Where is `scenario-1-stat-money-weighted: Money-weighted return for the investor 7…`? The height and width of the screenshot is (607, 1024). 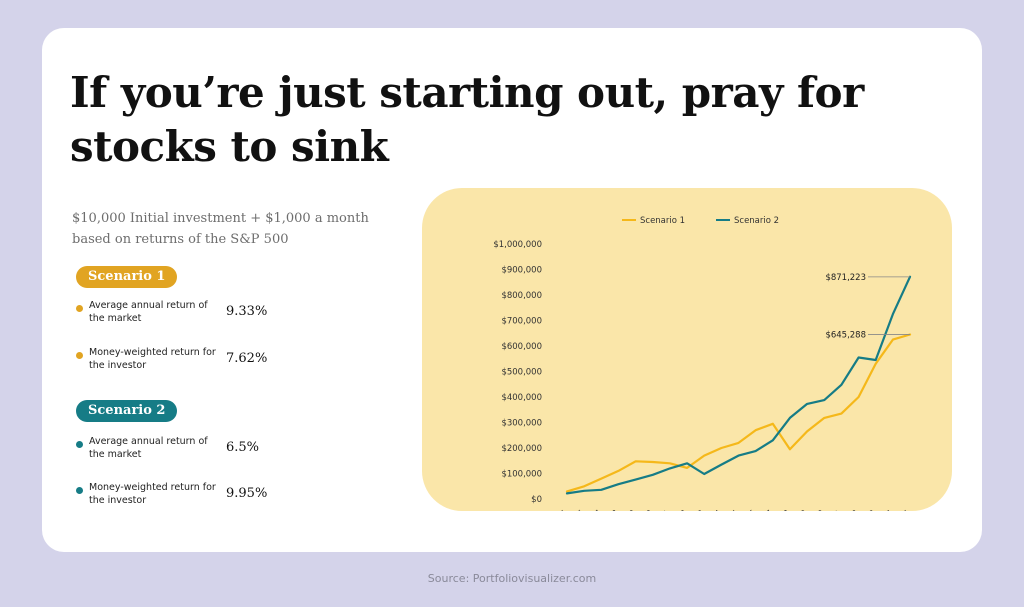
scenario-1-stat-money-weighted: Money-weighted return for the investor 7… is located at coordinates (186, 361).